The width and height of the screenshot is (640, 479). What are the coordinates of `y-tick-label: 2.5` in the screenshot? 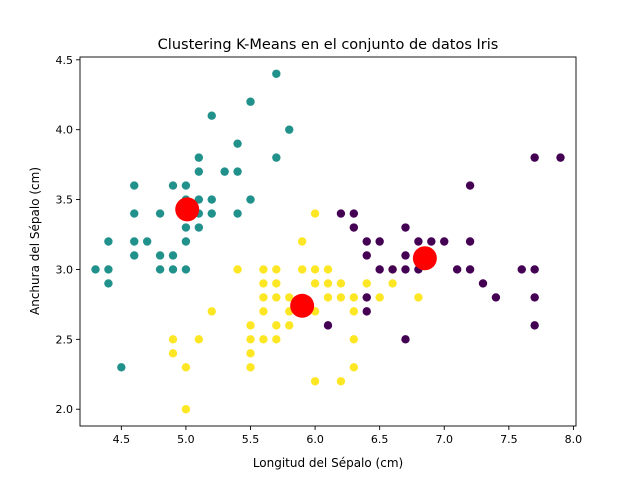 It's located at (65, 339).